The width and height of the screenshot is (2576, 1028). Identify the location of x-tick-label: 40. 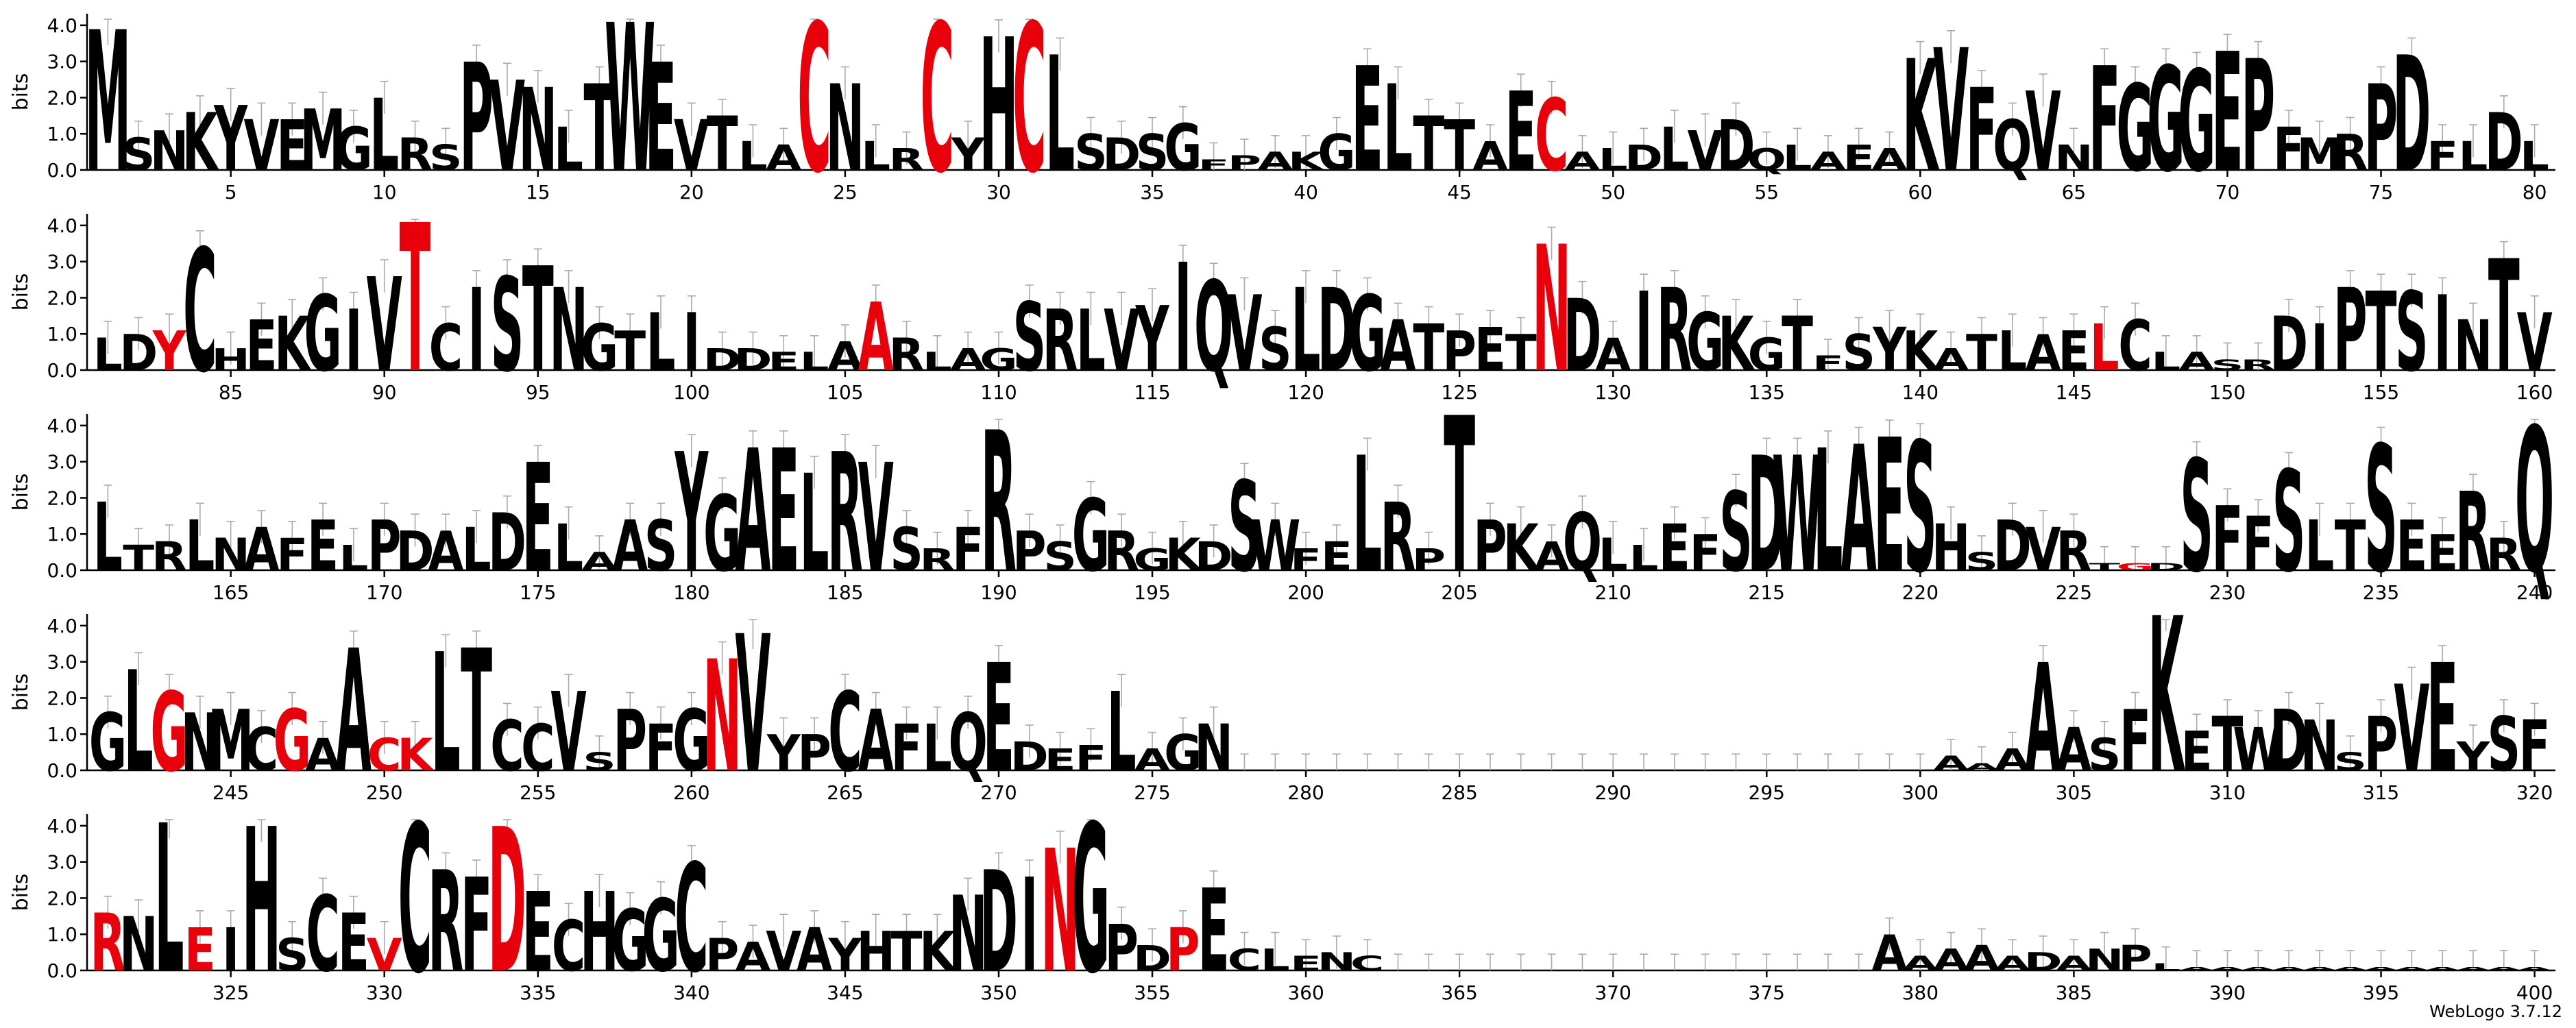
(1305, 192).